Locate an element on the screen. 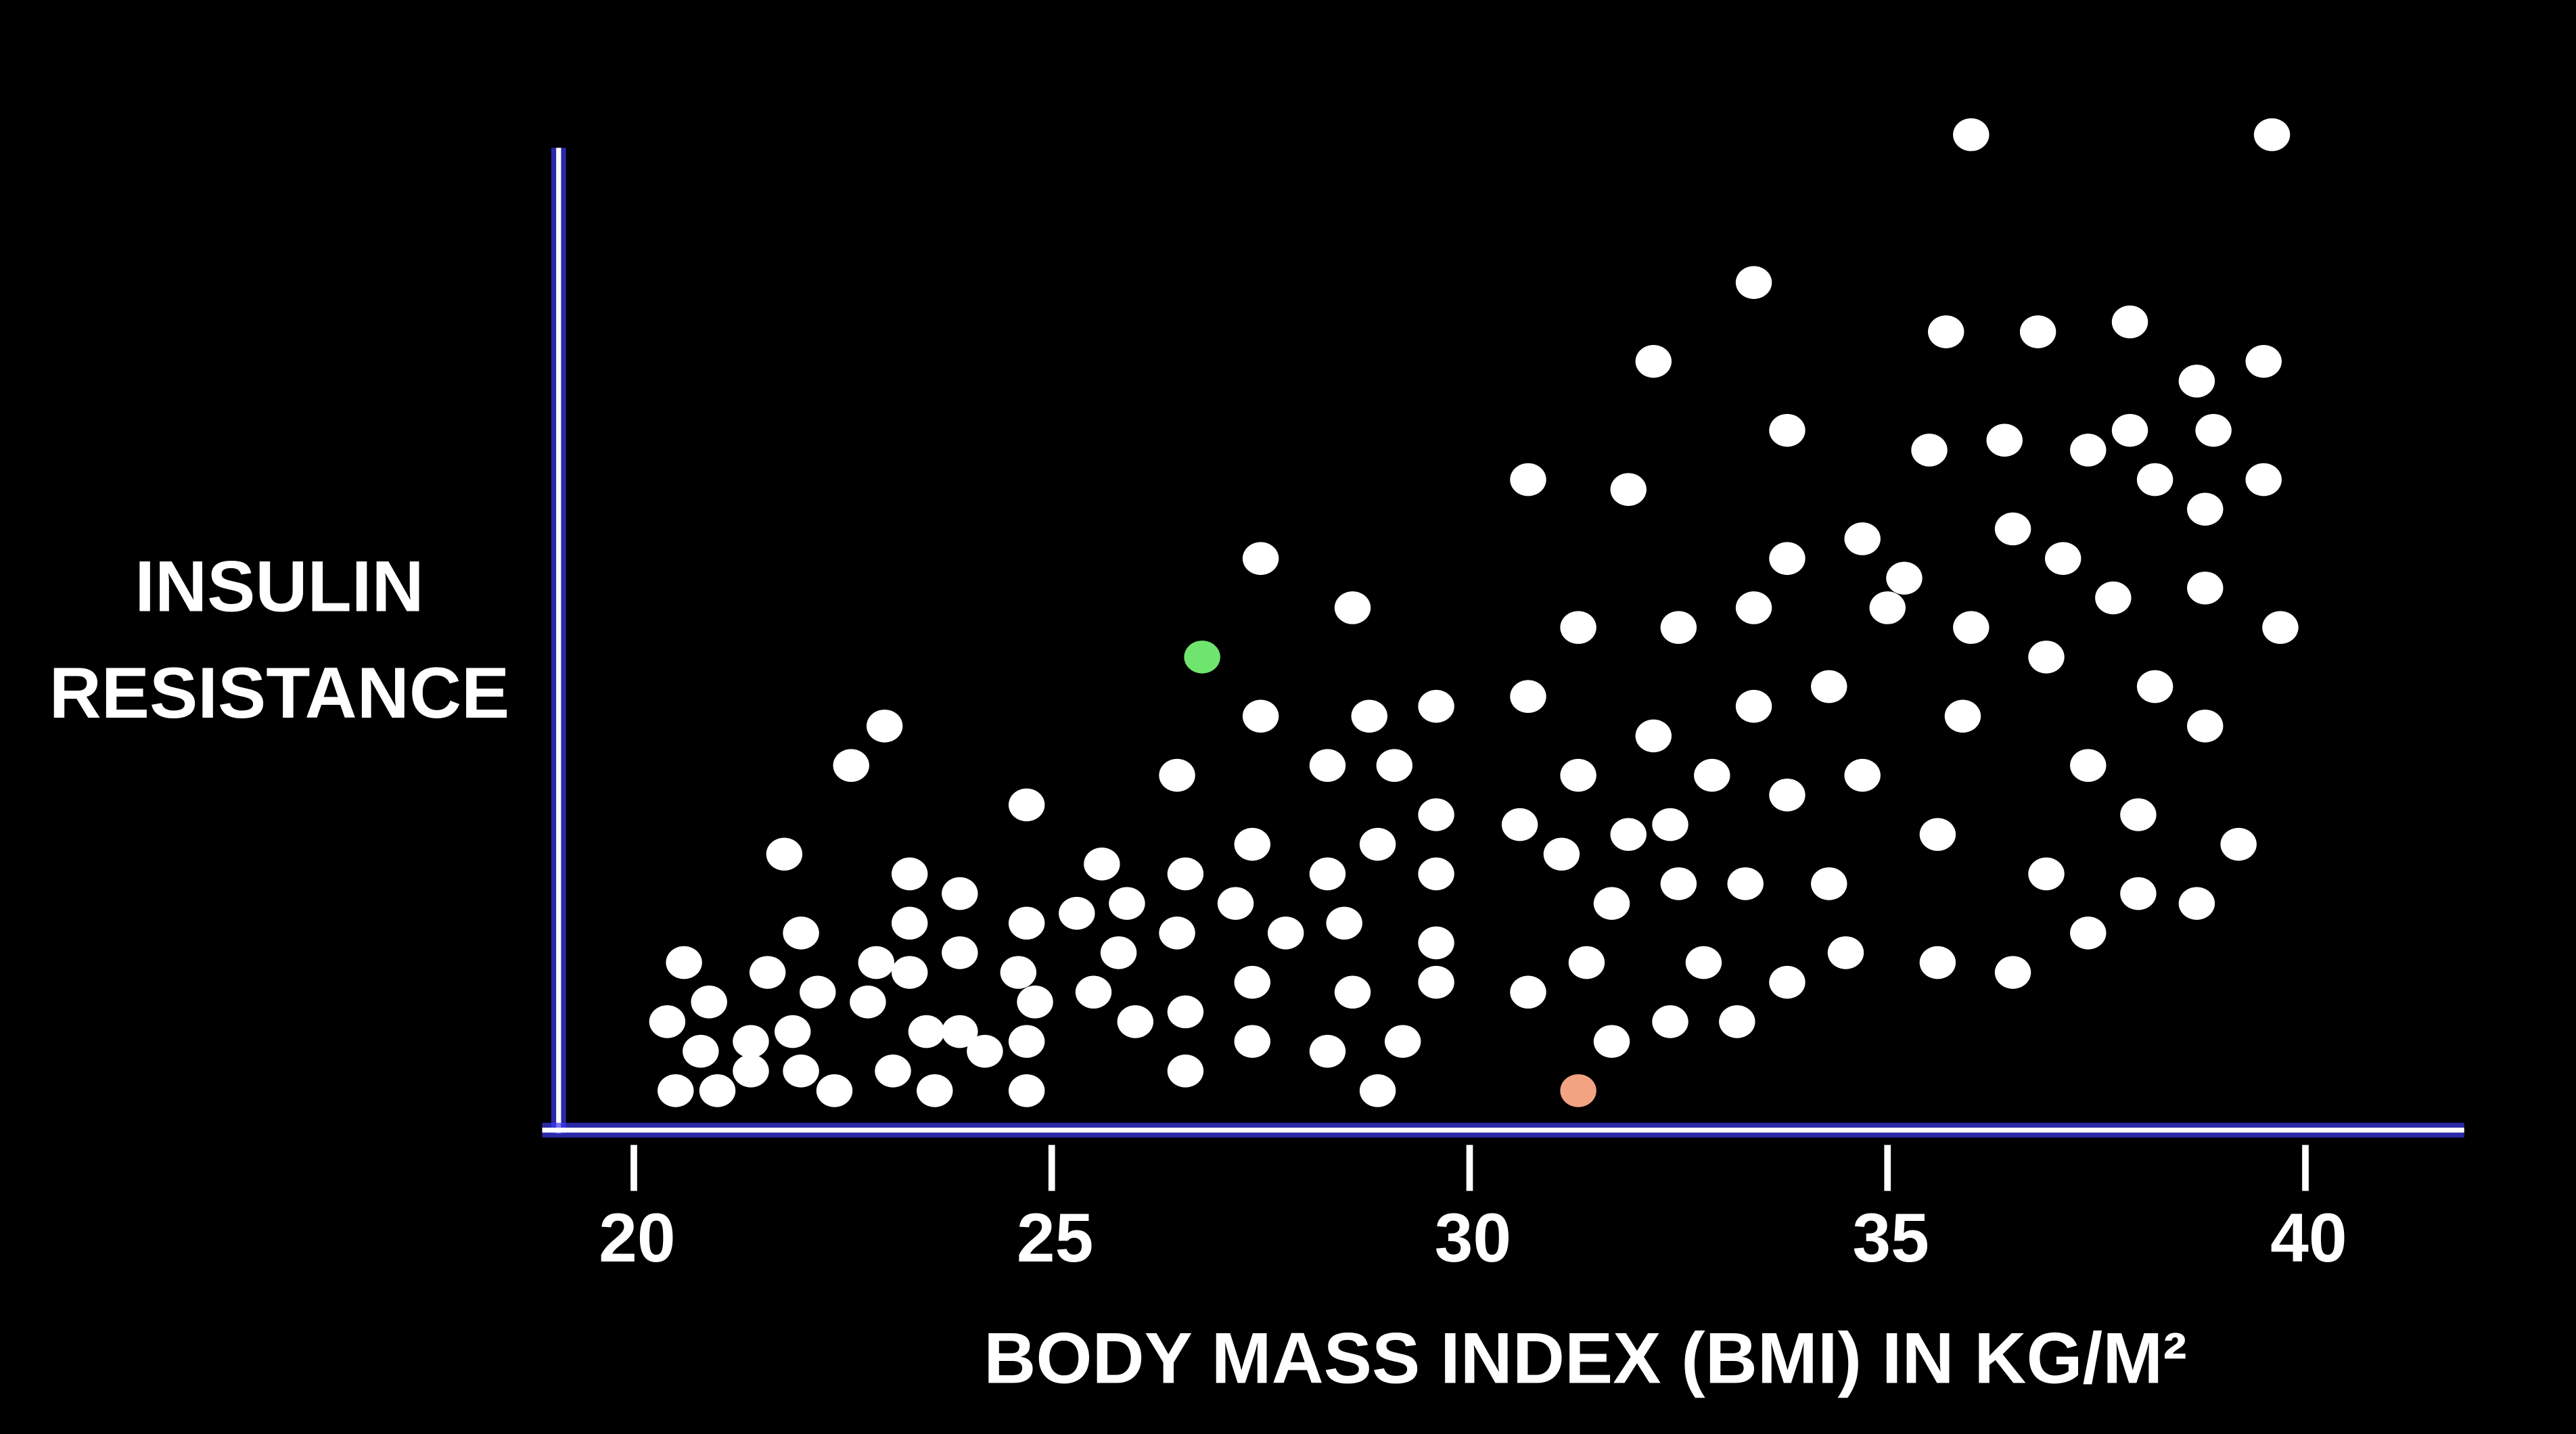  x-tick-label: 20 is located at coordinates (637, 1238).